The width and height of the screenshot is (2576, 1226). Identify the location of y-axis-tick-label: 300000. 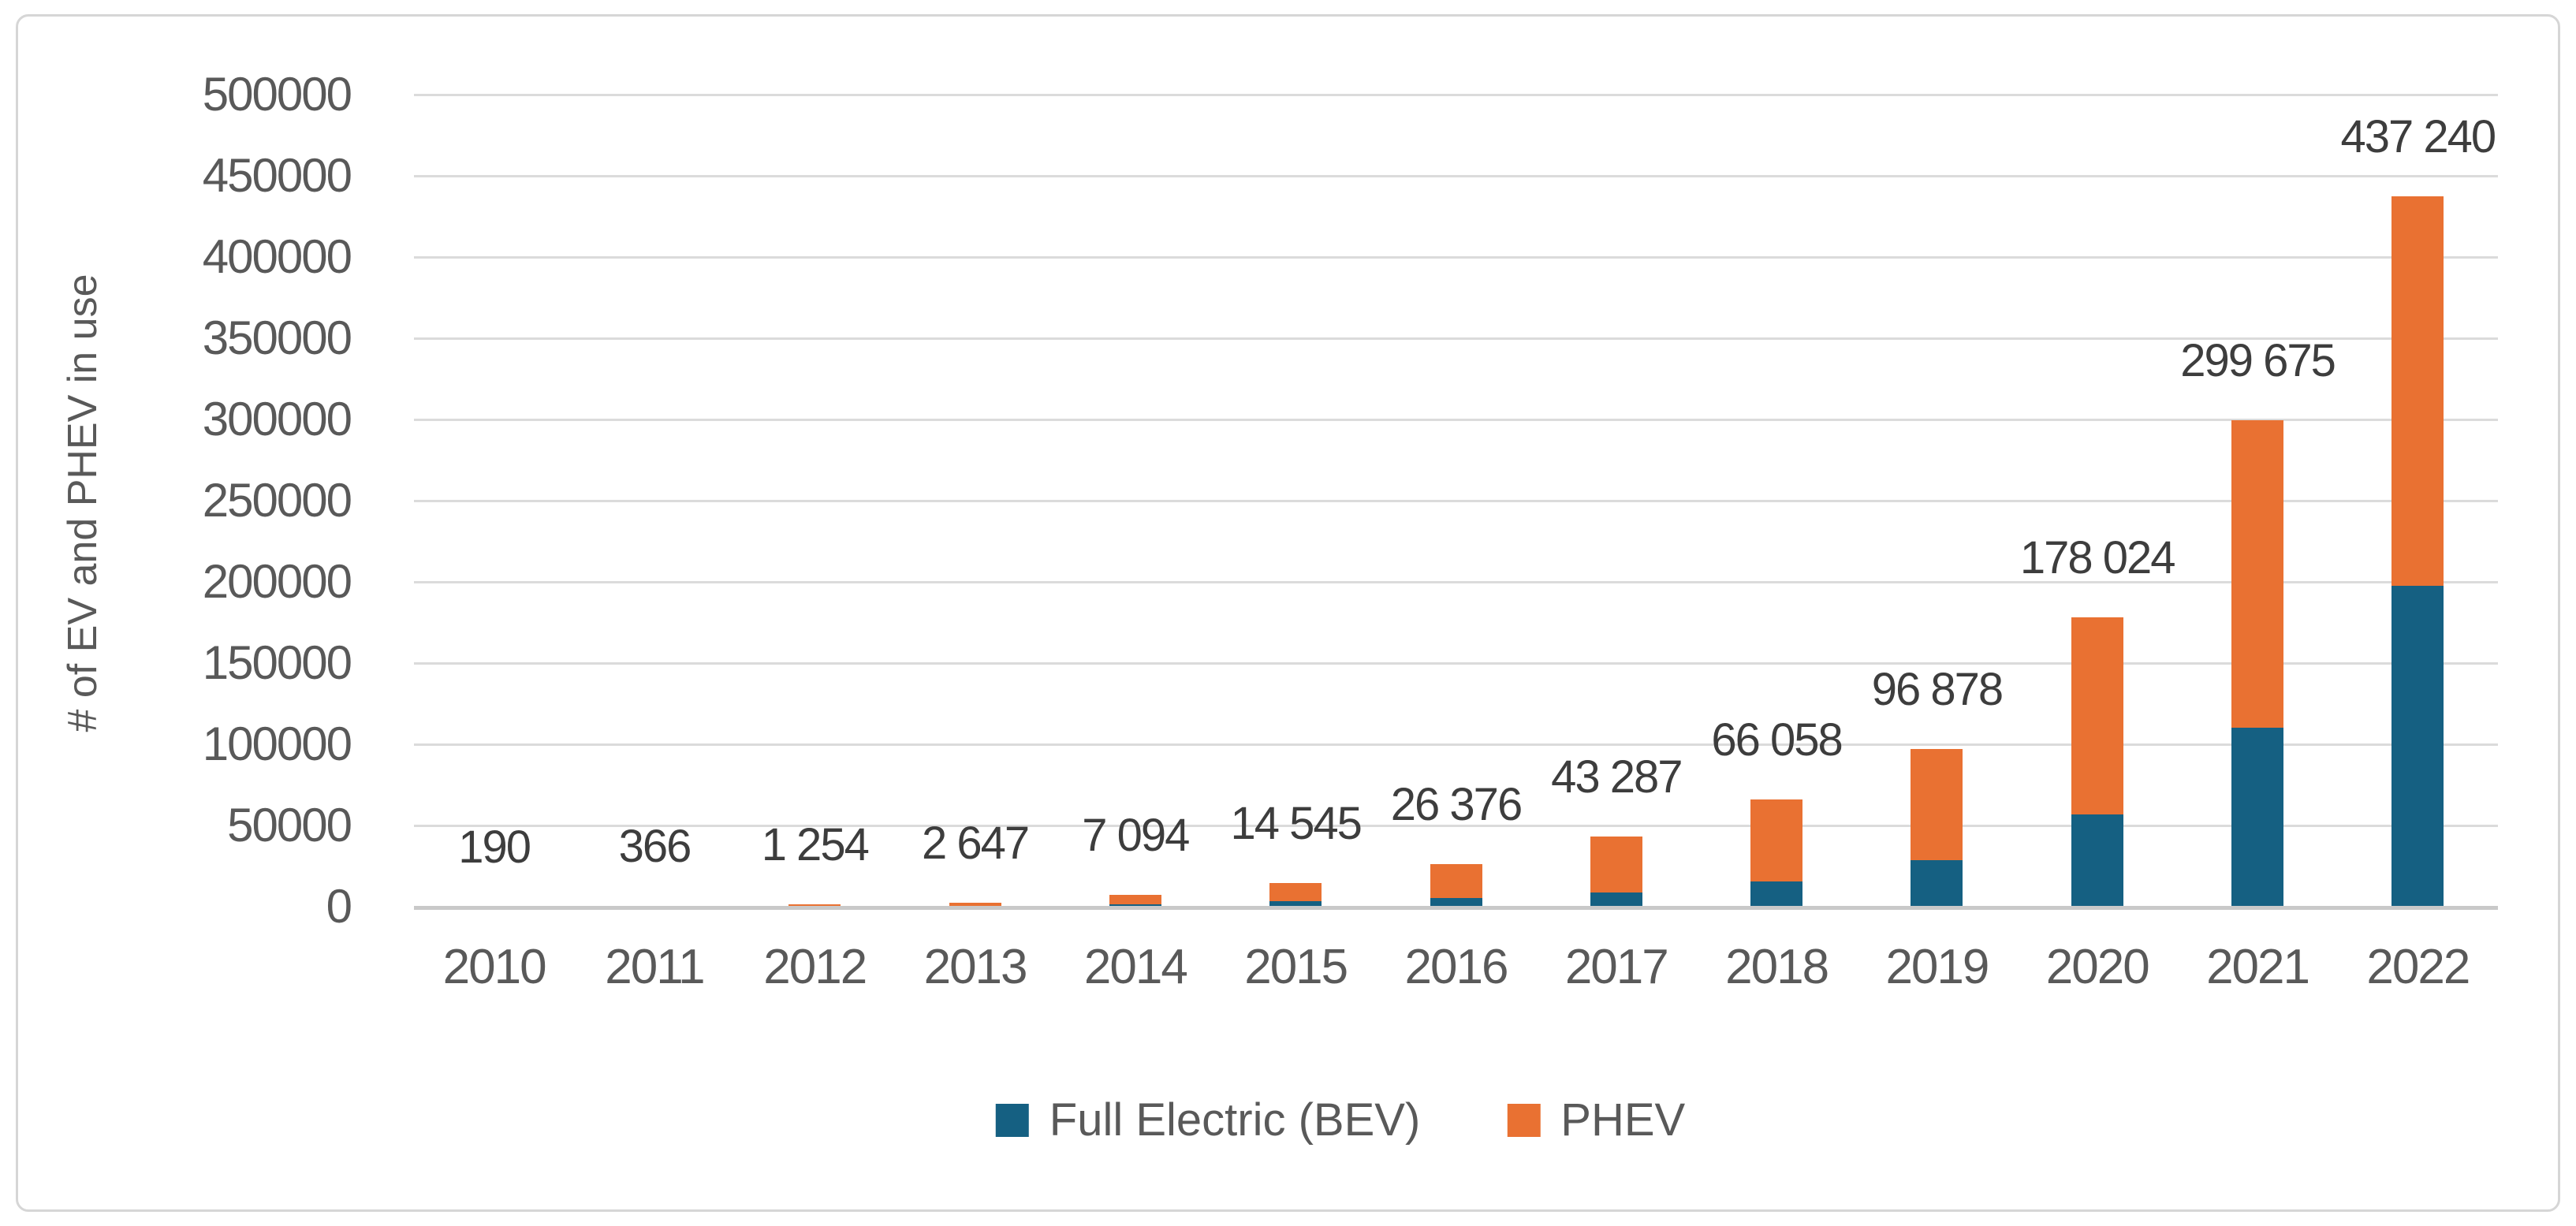
(277, 419).